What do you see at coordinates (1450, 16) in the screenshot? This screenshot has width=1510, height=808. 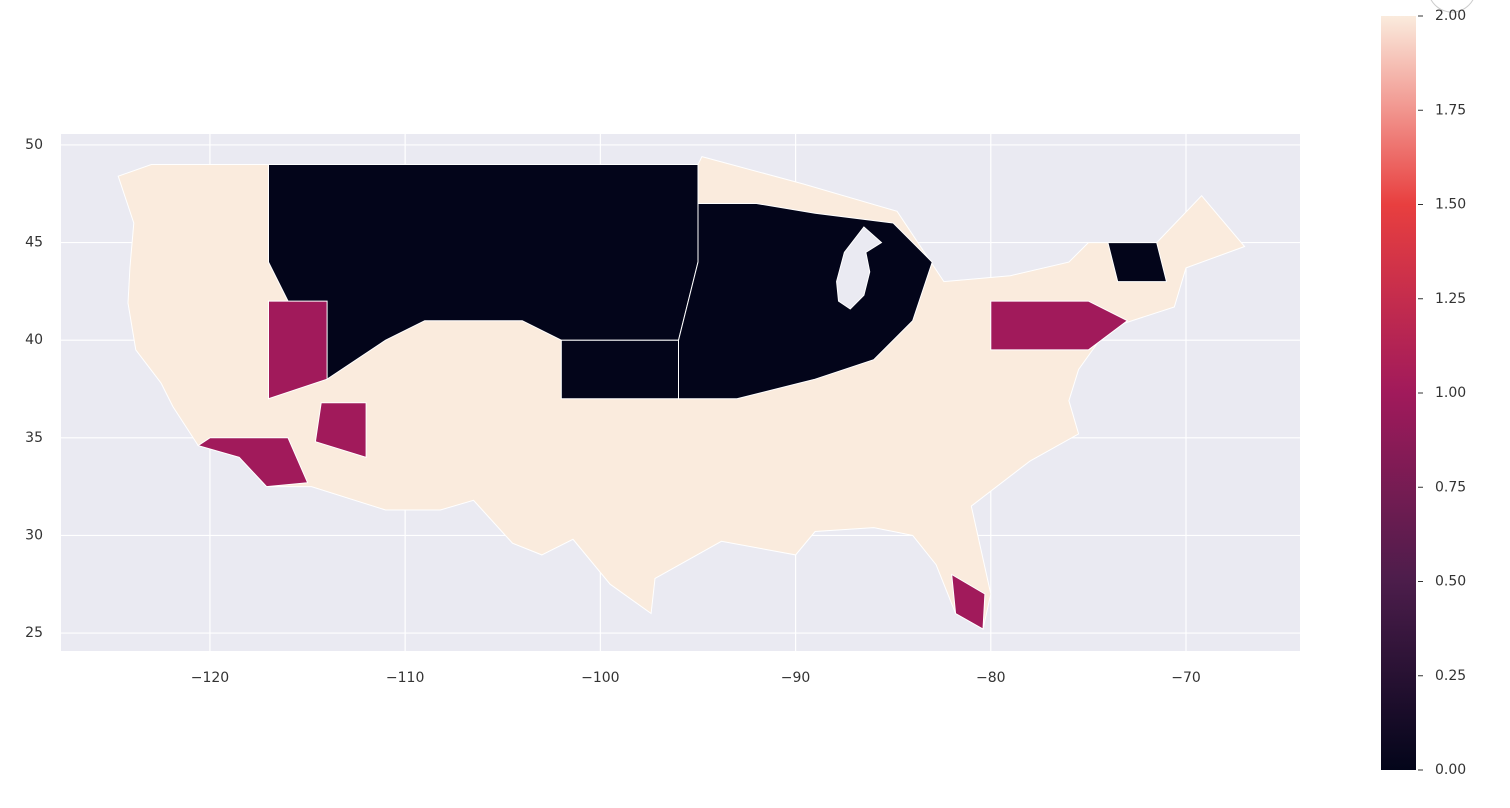 I see `colorbar-tick-label: 2.00` at bounding box center [1450, 16].